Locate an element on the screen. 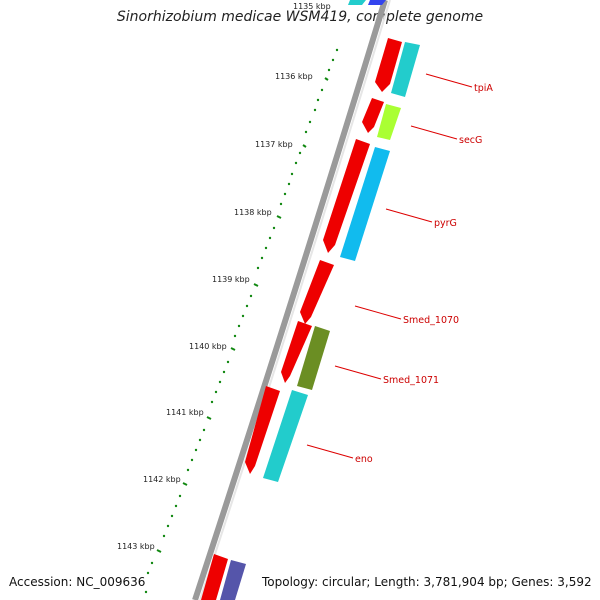 This screenshot has width=600, height=600. gene-label-tpiA: tpiA is located at coordinates (483, 88).